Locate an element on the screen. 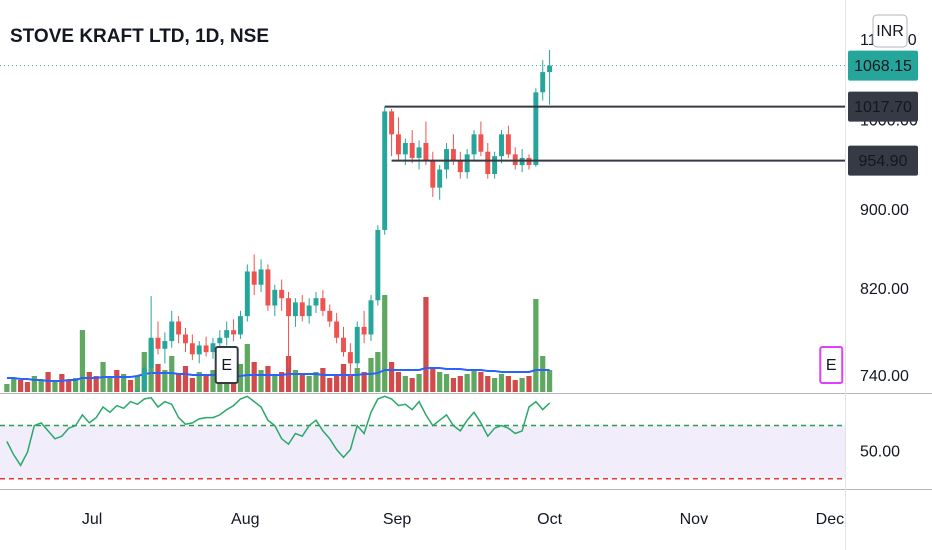  currency-label: INR is located at coordinates (890, 31).